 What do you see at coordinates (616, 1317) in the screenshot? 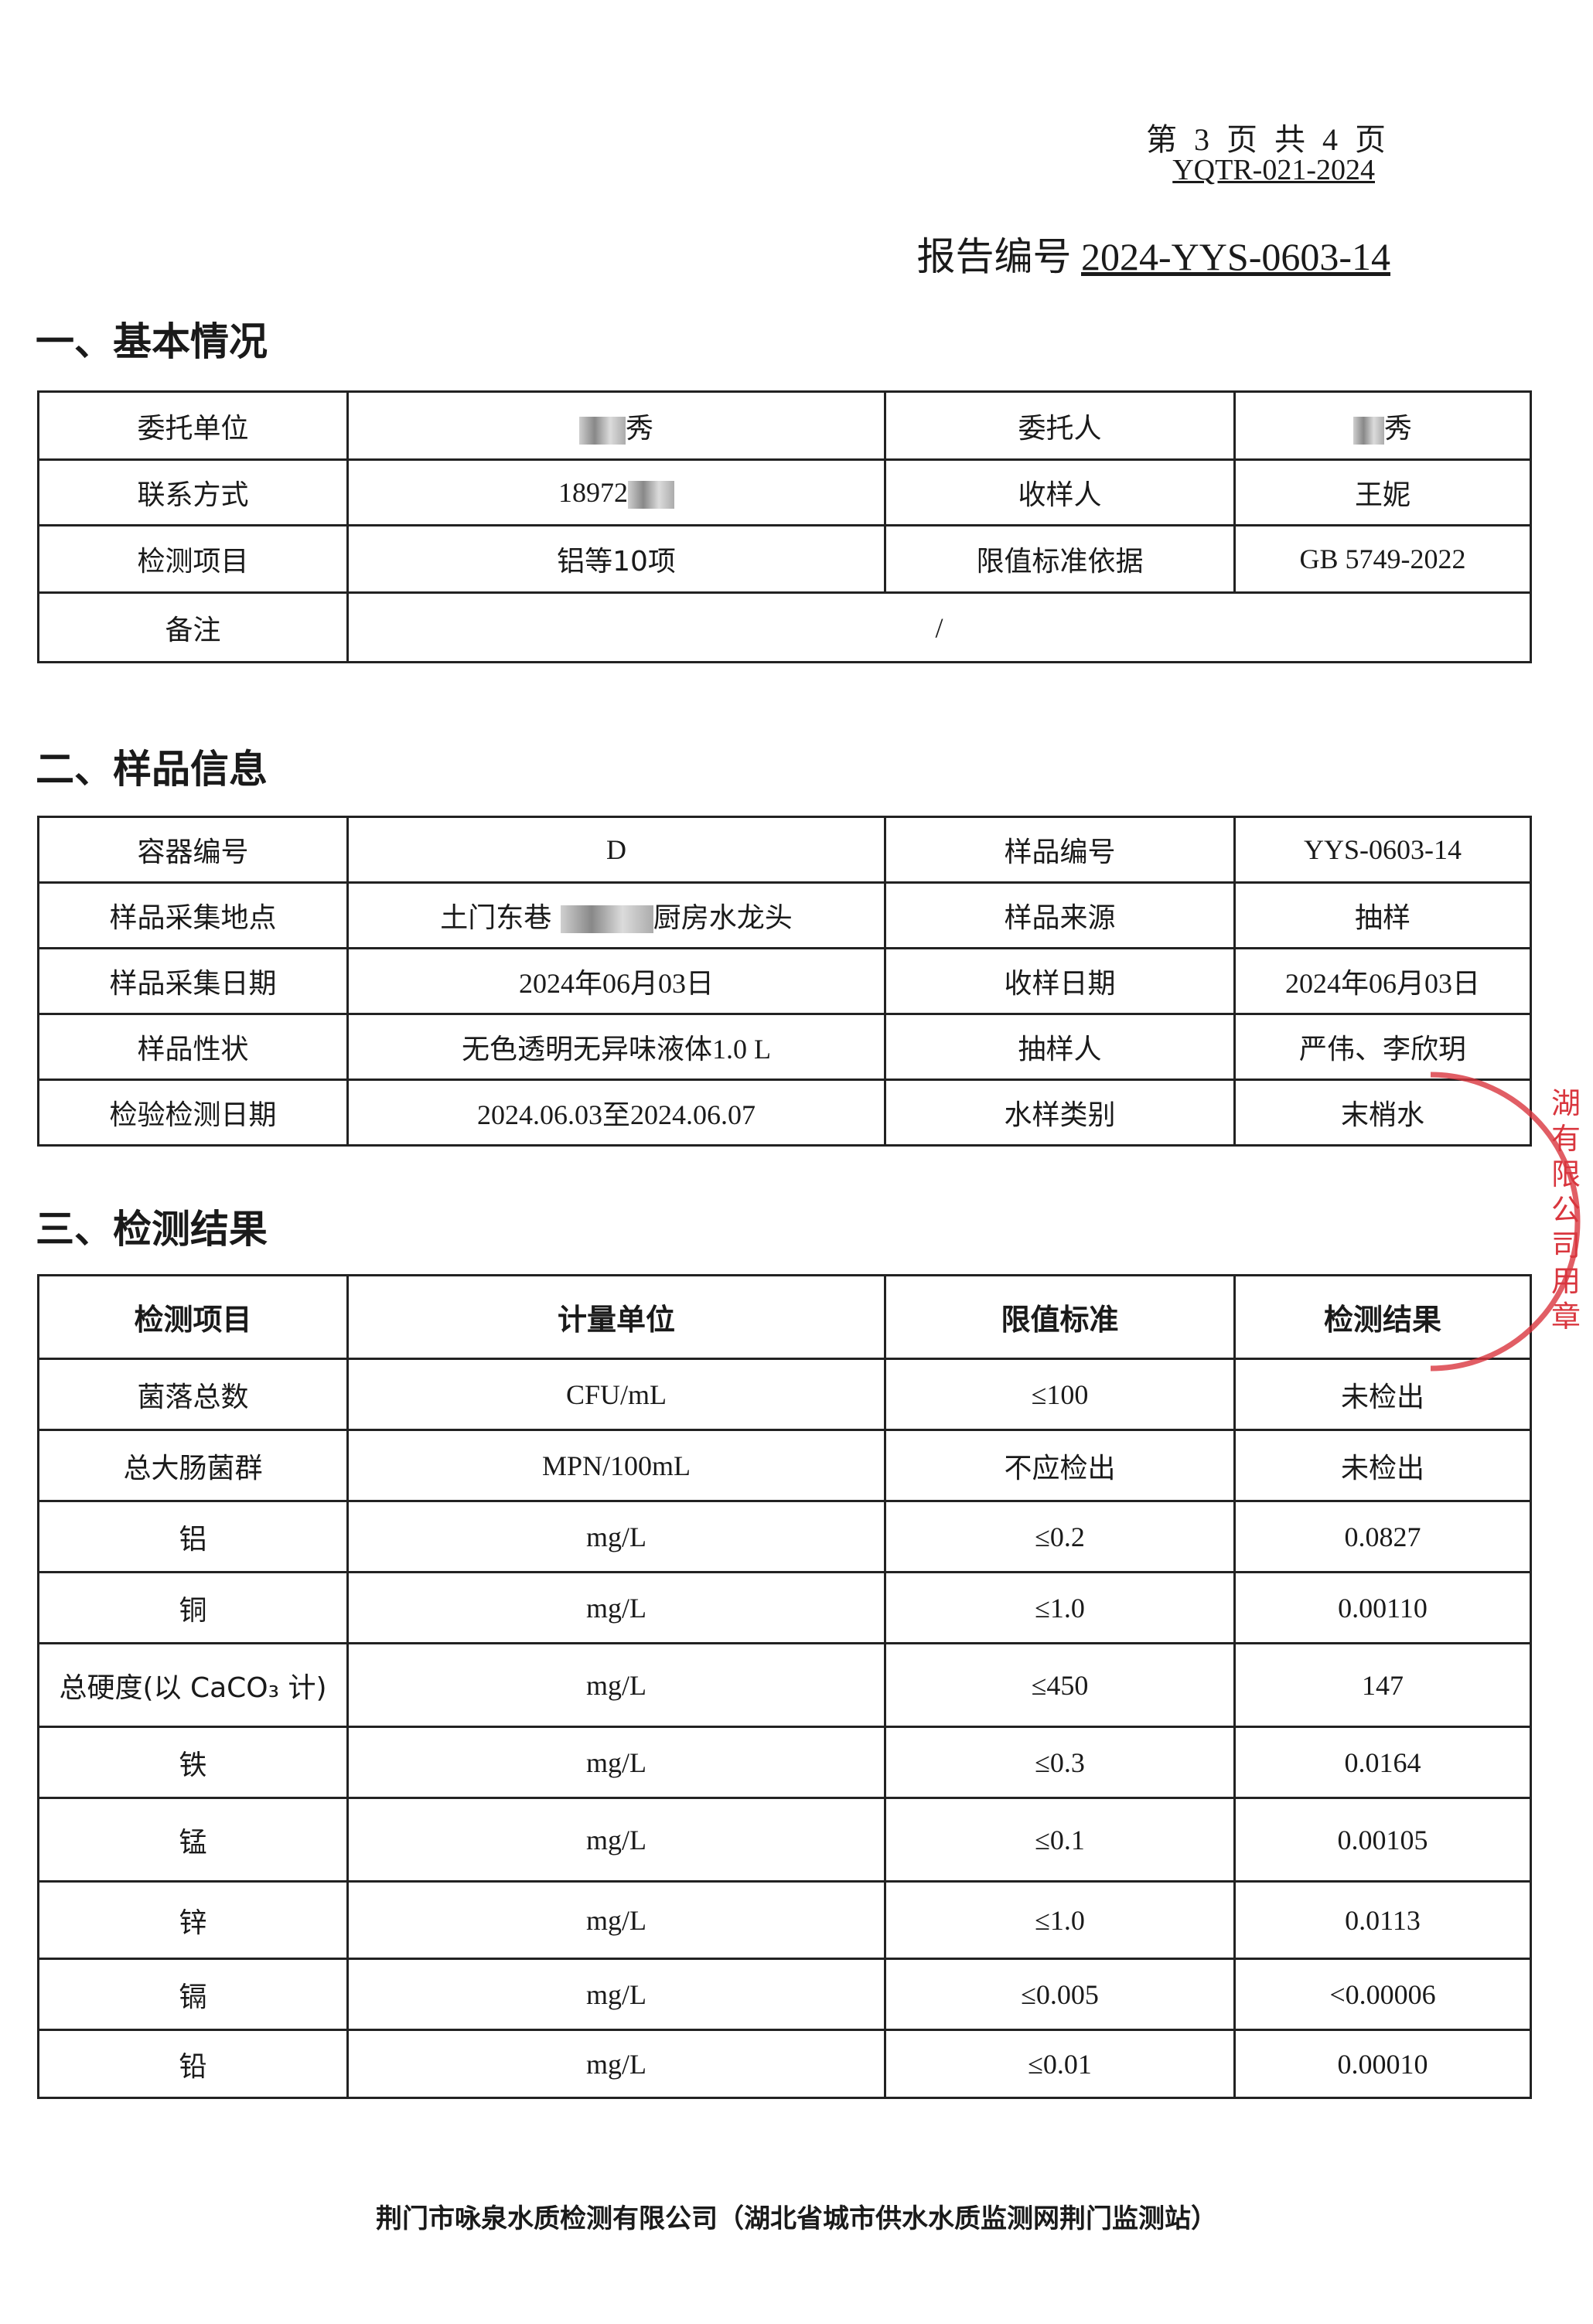
I see `header-unit: 计量单位` at bounding box center [616, 1317].